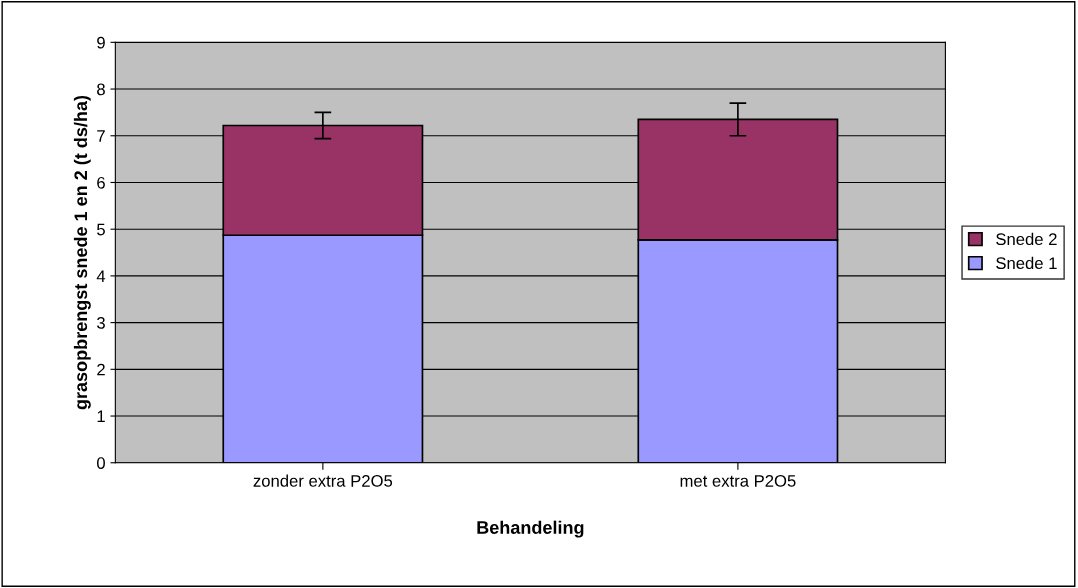  What do you see at coordinates (101, 229) in the screenshot?
I see `y-tick-label: 5` at bounding box center [101, 229].